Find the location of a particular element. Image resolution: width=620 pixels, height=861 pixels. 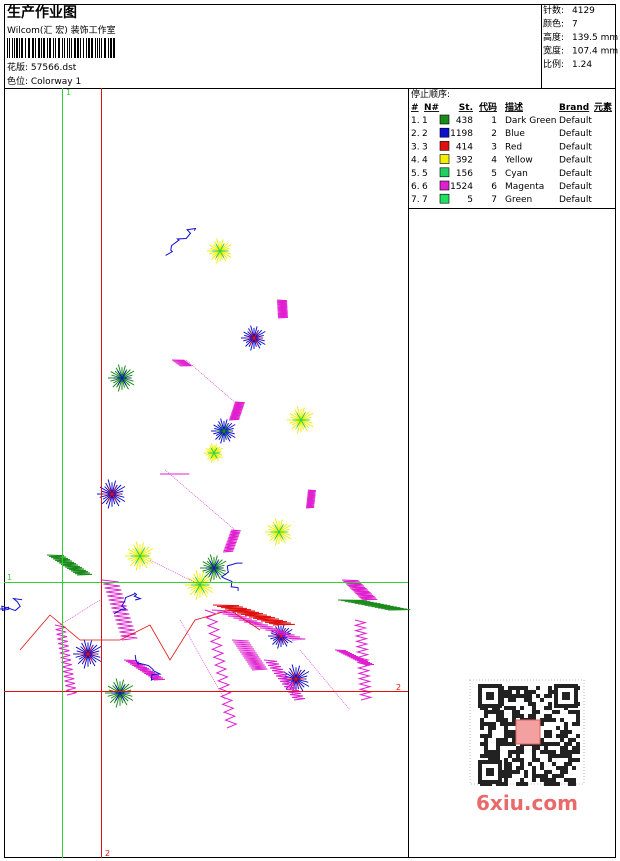

description: Green is located at coordinates (518, 200).